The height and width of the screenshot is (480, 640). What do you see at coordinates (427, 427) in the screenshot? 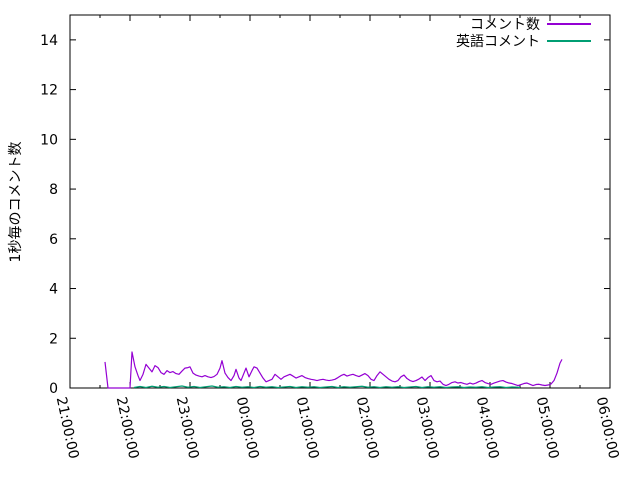
I see `x-tick-label: 03:00:00` at bounding box center [427, 427].